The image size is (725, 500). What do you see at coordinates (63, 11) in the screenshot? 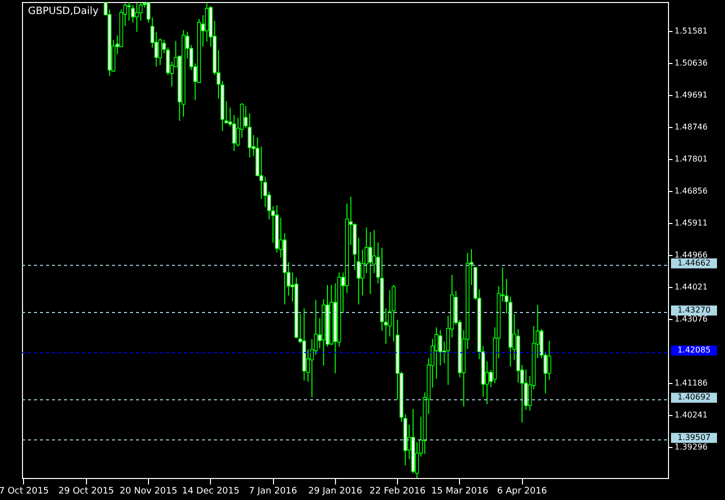
I see `chart-title: GBPUSD,Daily` at bounding box center [63, 11].